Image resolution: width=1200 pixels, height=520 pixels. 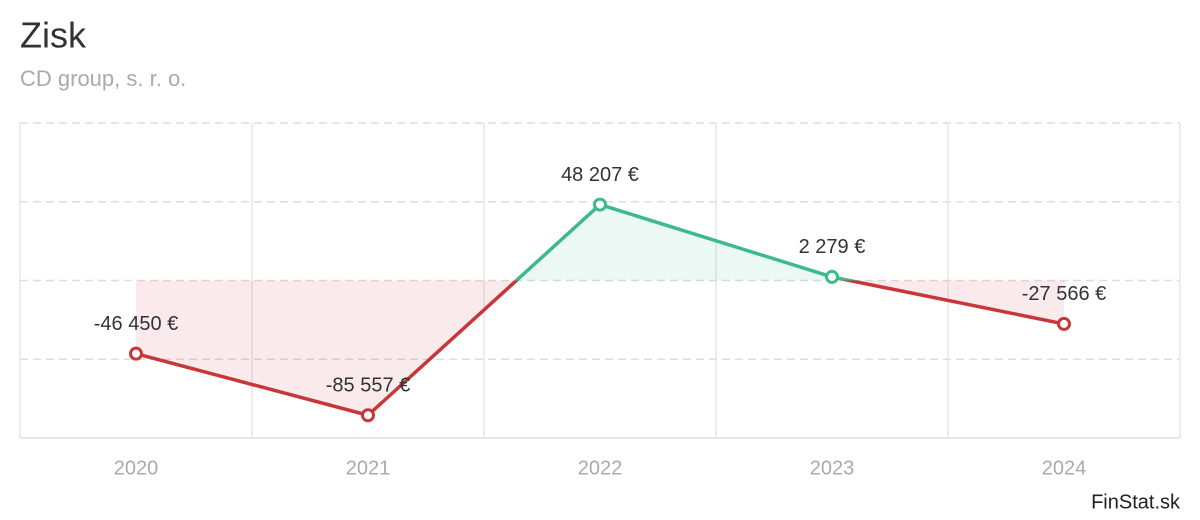 What do you see at coordinates (136, 324) in the screenshot?
I see `value-label: -46 450 €` at bounding box center [136, 324].